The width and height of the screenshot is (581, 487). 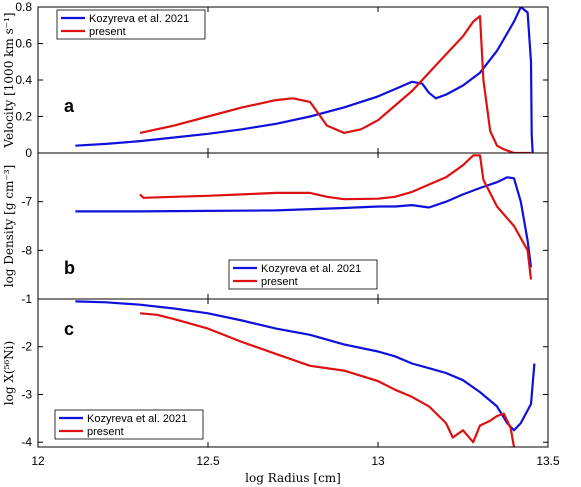 I want to click on y-tick-label: -4, so click(x=26, y=442).